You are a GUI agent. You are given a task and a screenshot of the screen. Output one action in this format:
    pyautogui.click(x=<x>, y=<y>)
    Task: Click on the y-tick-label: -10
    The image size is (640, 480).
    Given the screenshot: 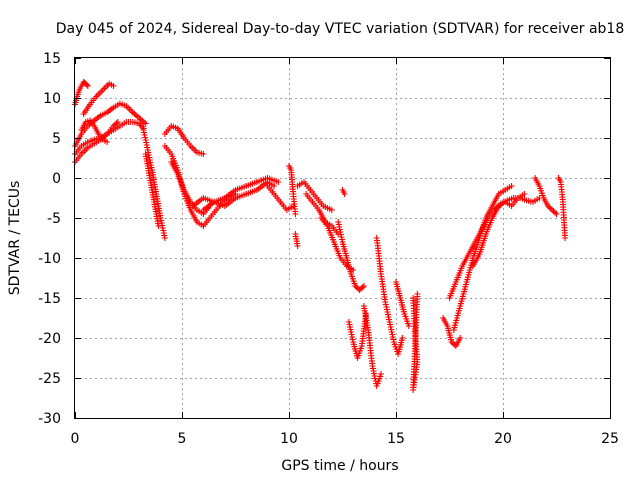 What is the action you would take?
    pyautogui.click(x=49, y=259)
    